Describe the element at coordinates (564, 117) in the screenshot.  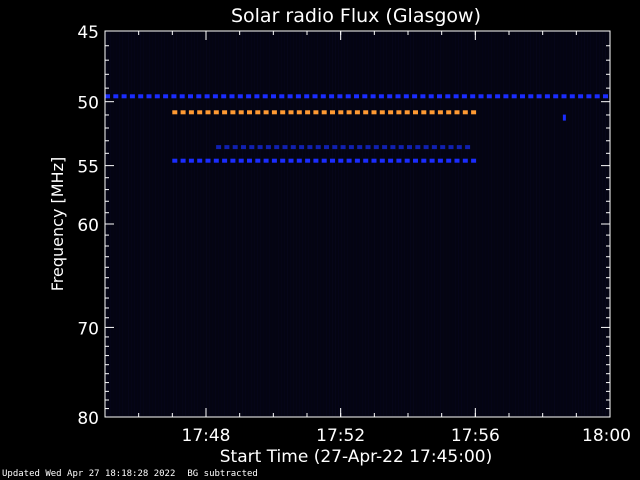
I see `band-dot` at that location.